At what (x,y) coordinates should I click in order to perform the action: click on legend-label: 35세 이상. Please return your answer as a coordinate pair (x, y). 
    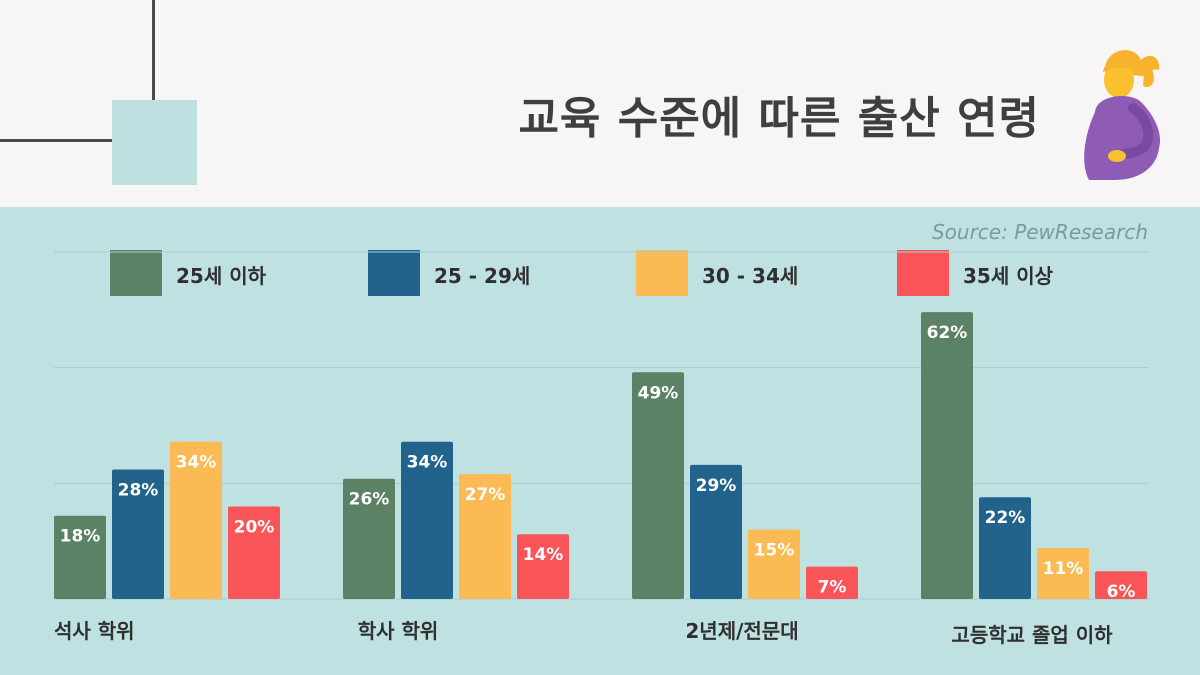
    Looking at the image, I should click on (1008, 276).